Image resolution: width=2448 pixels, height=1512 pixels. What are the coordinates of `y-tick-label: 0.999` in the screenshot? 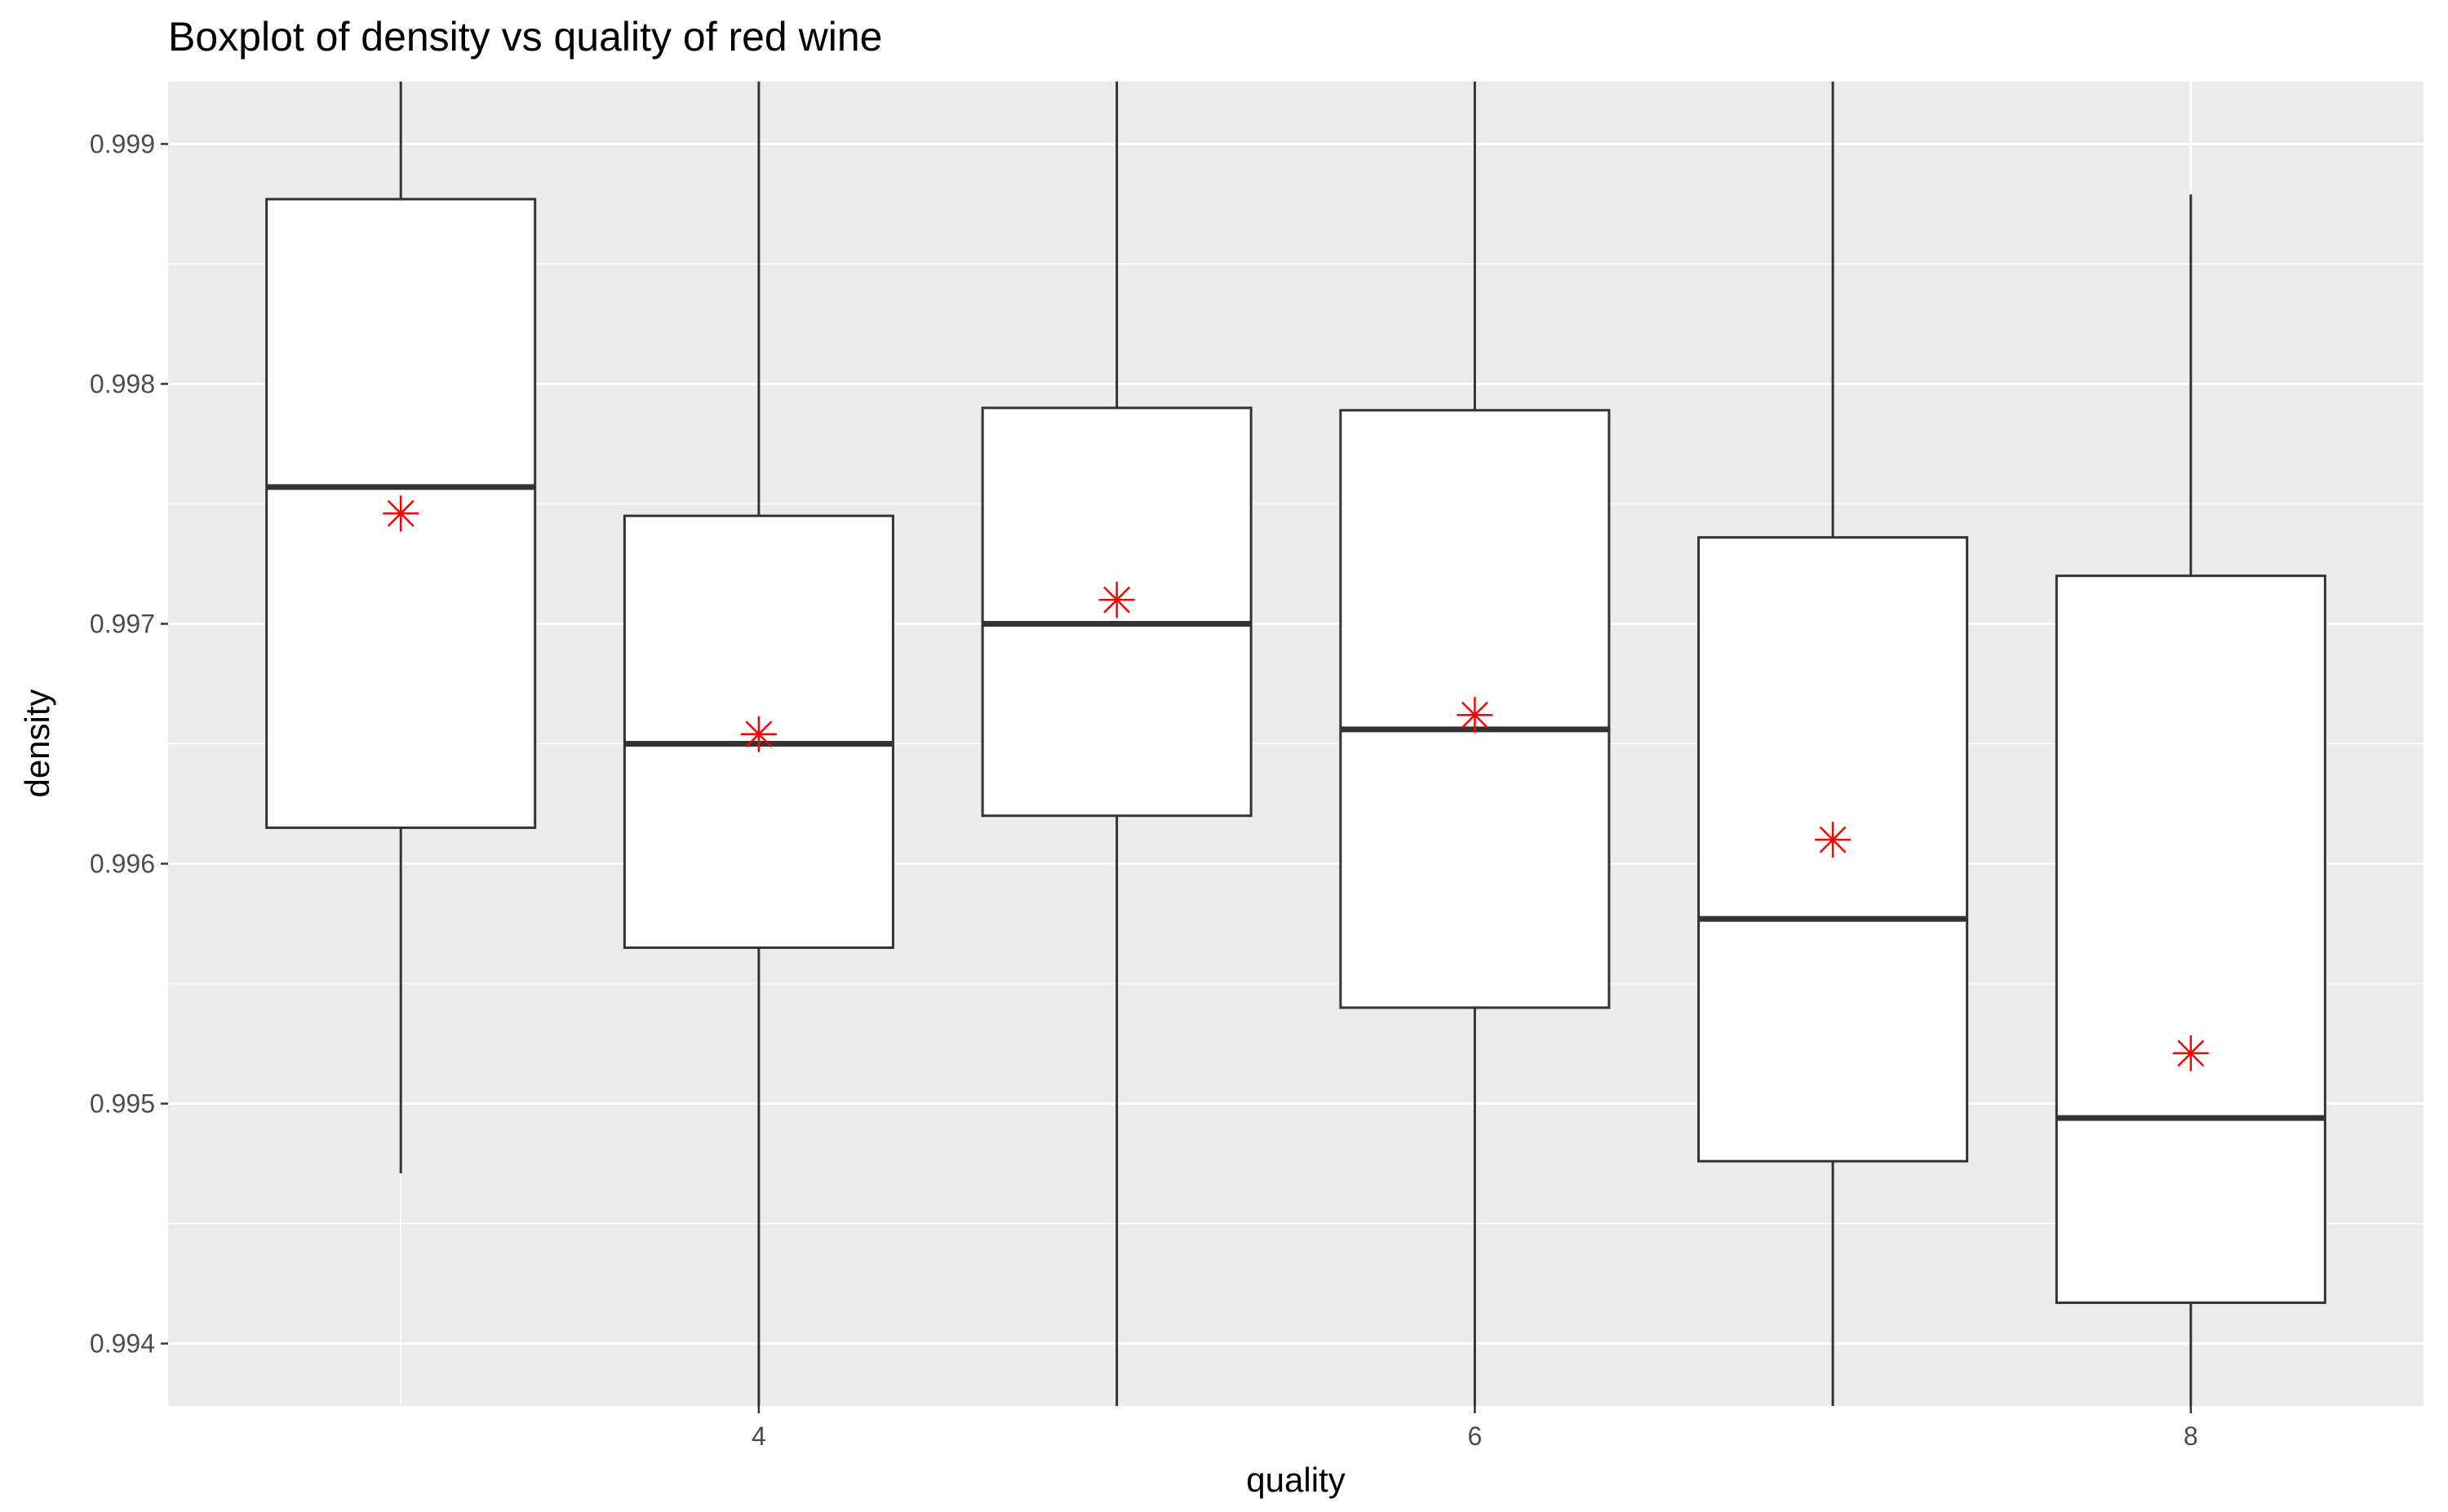 It's located at (122, 143).